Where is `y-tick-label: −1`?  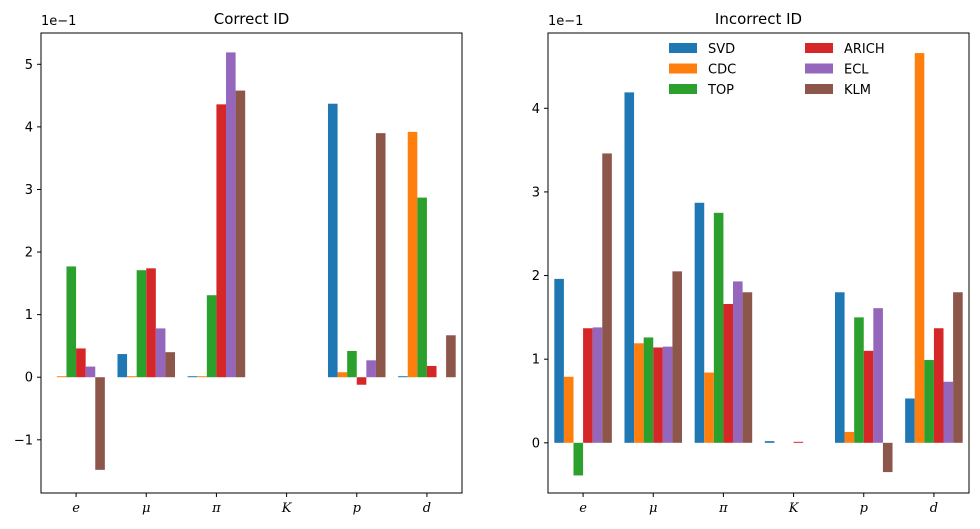 y-tick-label: −1 is located at coordinates (23, 440).